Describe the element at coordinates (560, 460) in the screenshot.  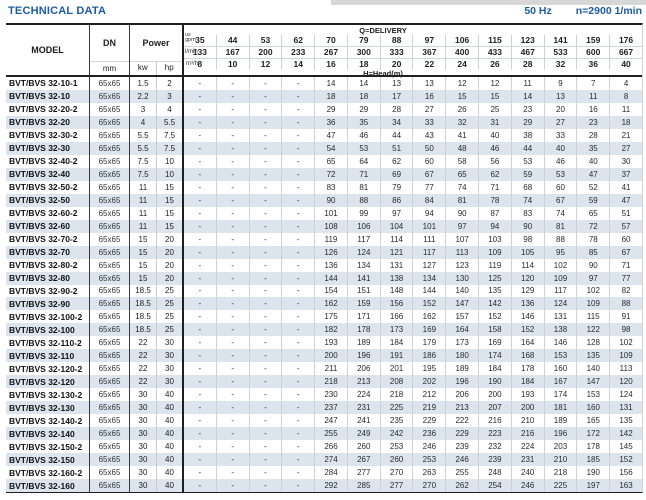
I see `head-value-11: 210` at that location.